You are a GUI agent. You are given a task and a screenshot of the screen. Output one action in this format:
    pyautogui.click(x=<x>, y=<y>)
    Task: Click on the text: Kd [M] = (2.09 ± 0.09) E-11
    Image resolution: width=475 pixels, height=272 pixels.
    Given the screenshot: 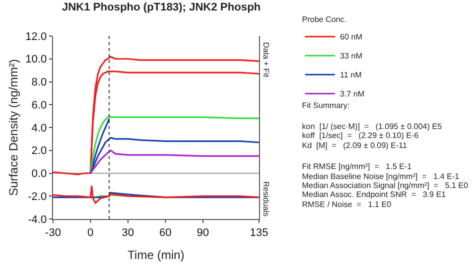 What is the action you would take?
    pyautogui.click(x=355, y=145)
    